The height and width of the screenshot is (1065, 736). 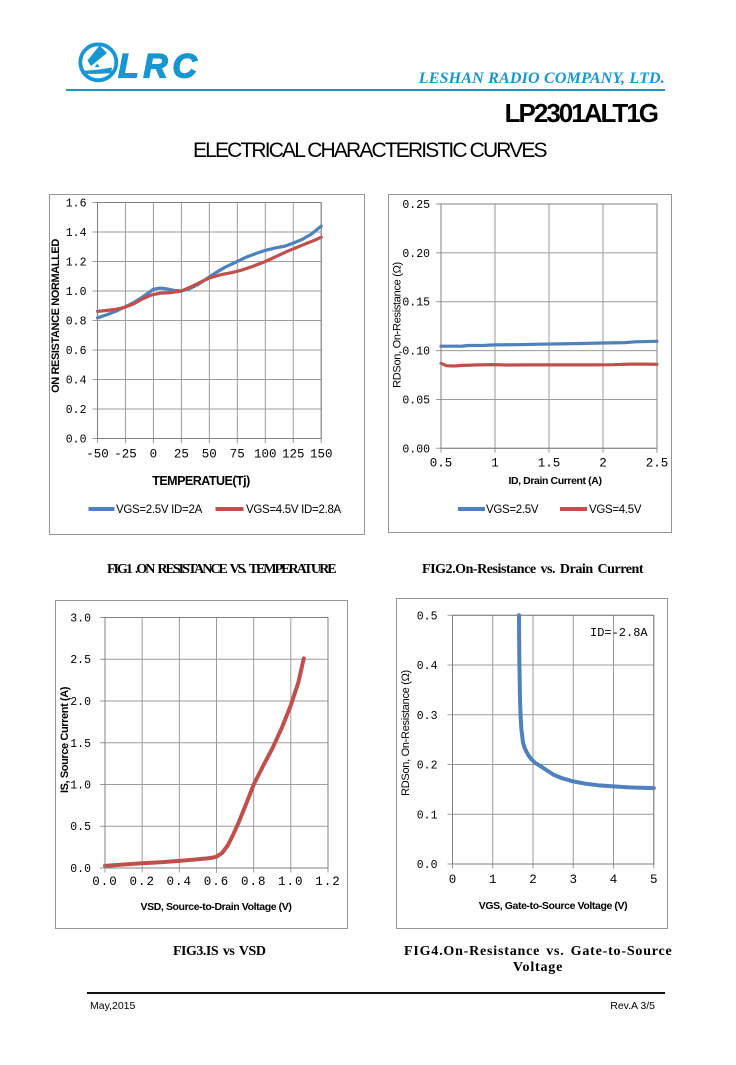 I want to click on svg-text: ID, Drain Current (A), so click(x=554, y=481).